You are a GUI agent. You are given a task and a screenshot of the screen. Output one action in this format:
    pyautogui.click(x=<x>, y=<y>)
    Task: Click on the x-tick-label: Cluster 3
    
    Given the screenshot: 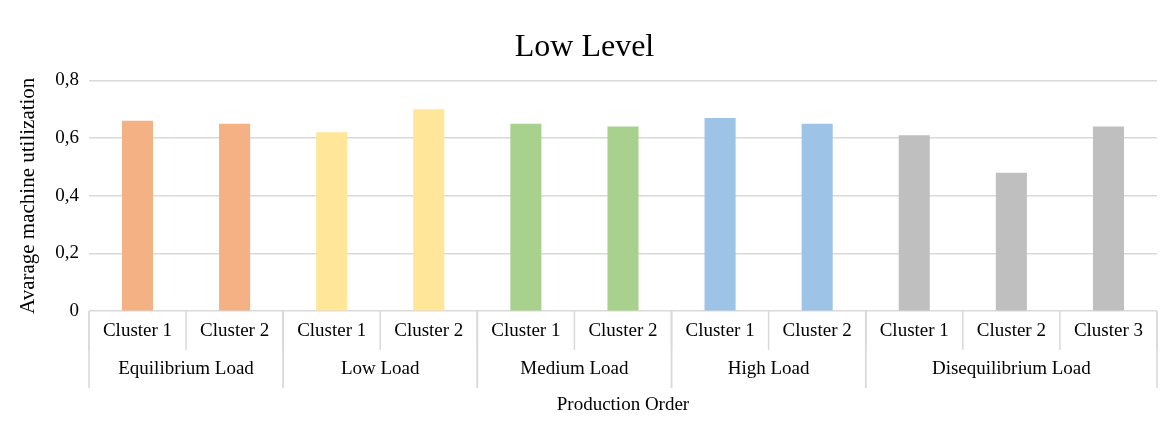 What is the action you would take?
    pyautogui.click(x=1108, y=329)
    